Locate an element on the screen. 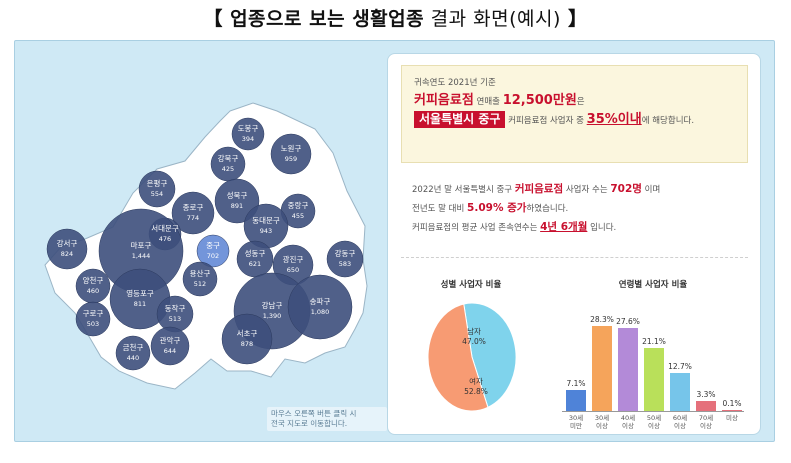  gender-chart-title: 성별 사업자 비율 is located at coordinates (471, 285).